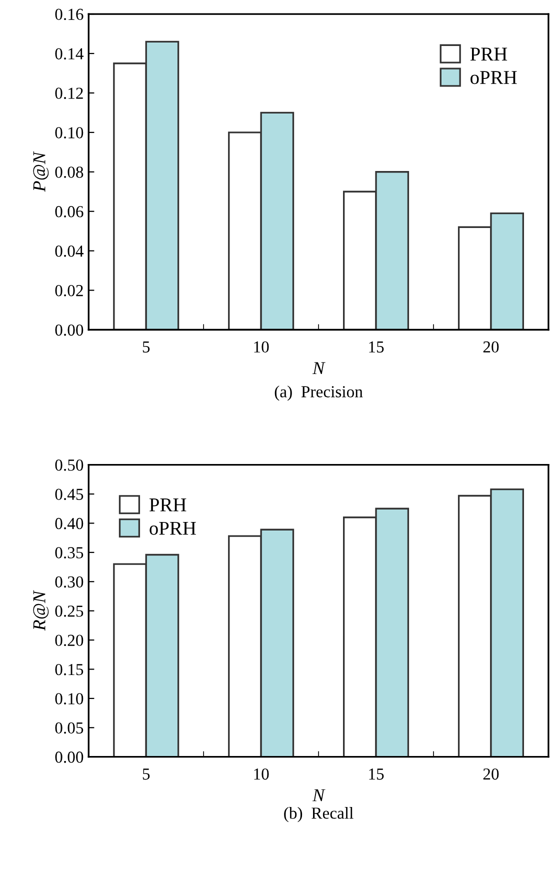 This screenshot has width=554, height=877. Describe the element at coordinates (69, 54) in the screenshot. I see `y-tick-label: 0.14` at that location.